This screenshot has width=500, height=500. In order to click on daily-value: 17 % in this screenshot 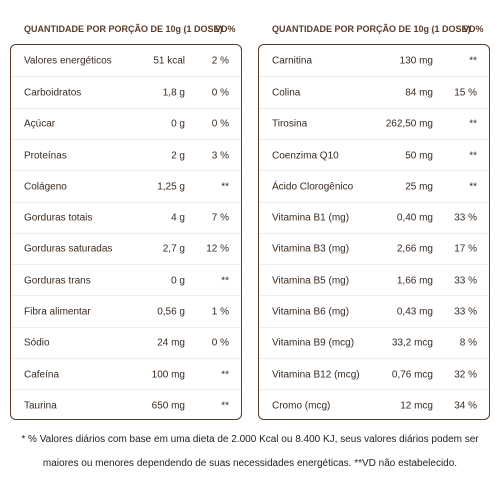, I will do `click(465, 249)`.